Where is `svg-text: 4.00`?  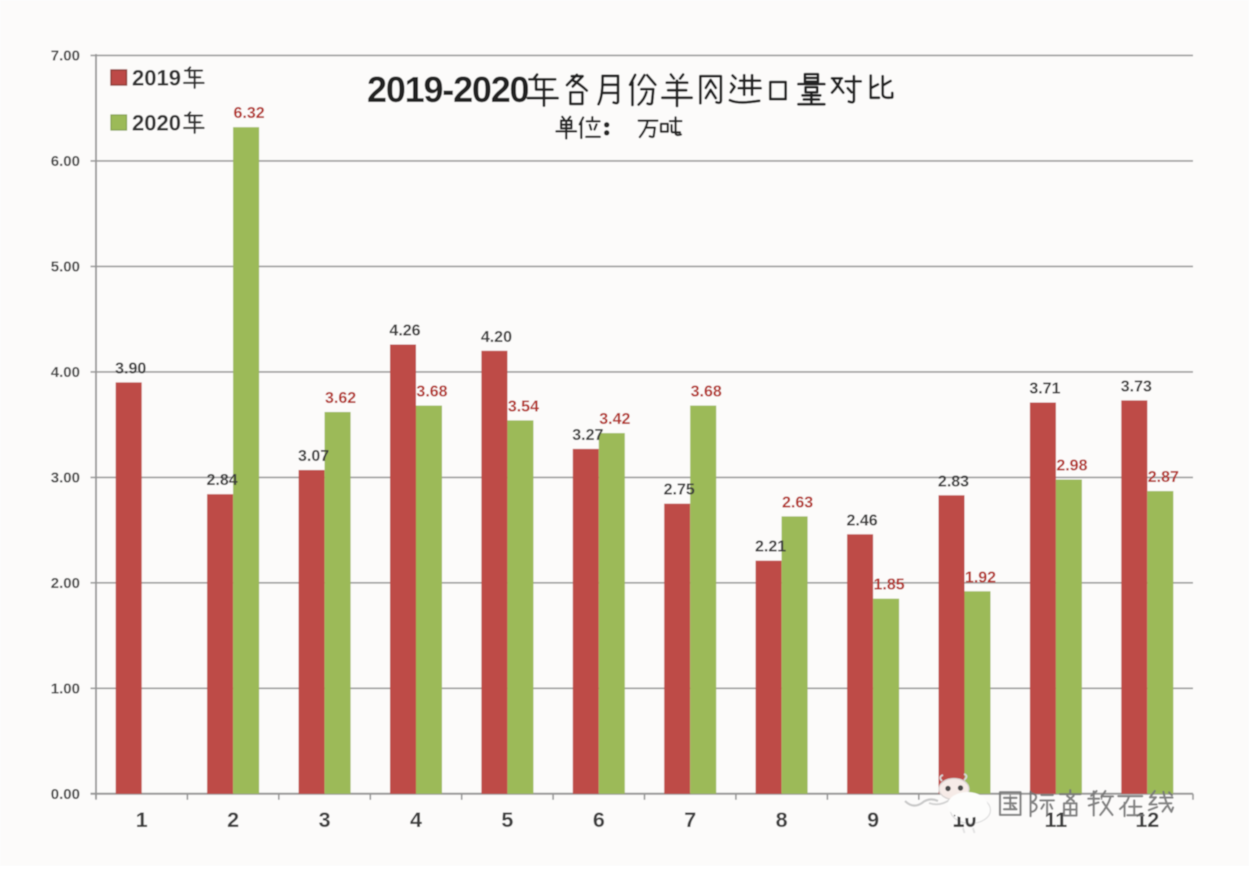 svg-text: 4.00 is located at coordinates (65, 372).